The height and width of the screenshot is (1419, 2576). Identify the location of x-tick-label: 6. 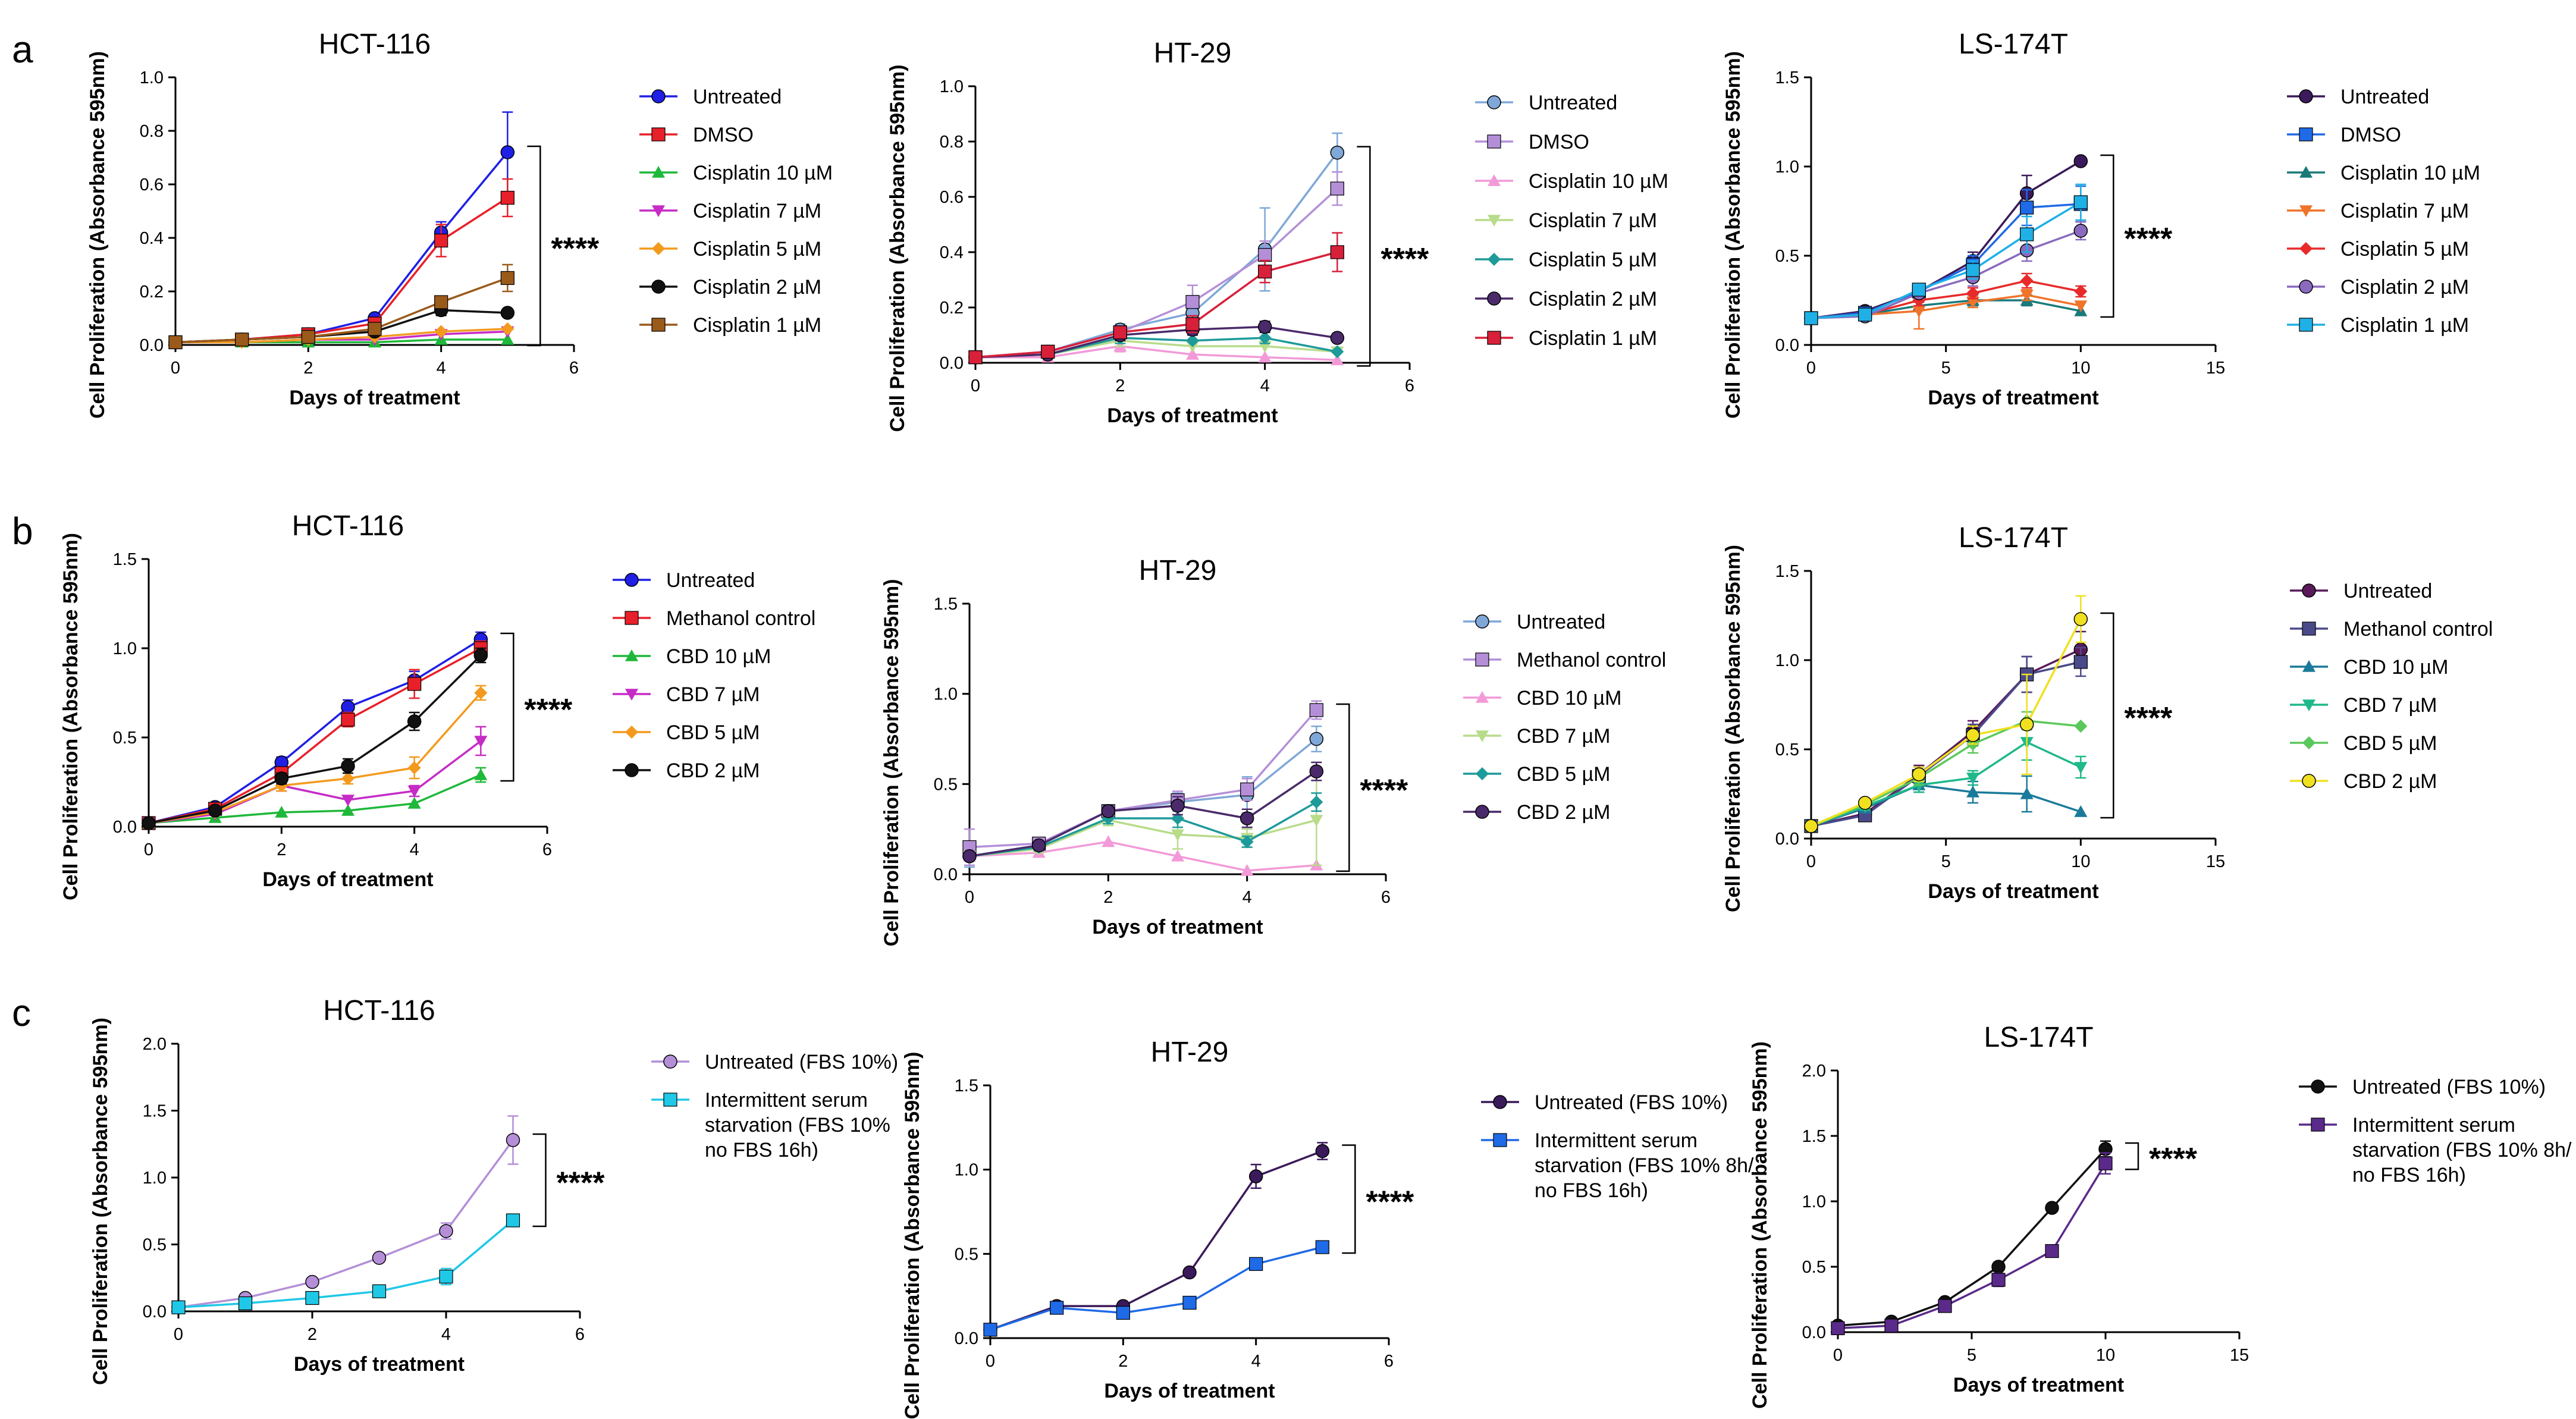
(580, 1334).